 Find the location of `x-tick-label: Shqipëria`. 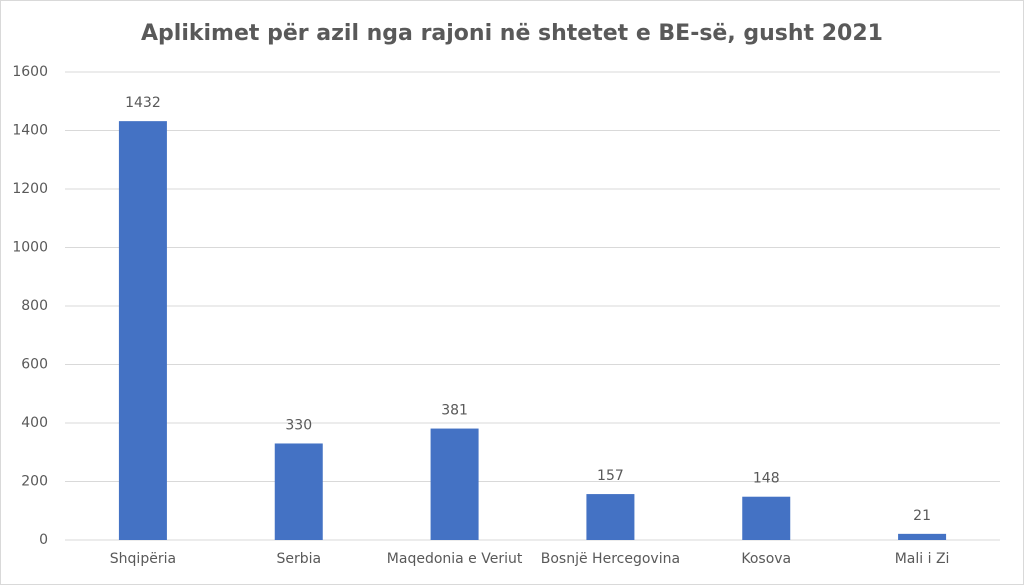

x-tick-label: Shqipëria is located at coordinates (143, 559).